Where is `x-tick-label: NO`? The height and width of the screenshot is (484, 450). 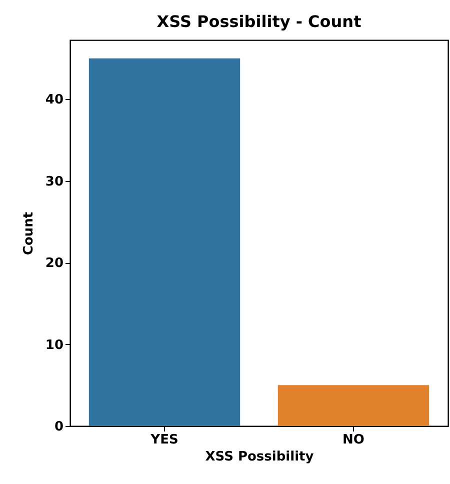 x-tick-label: NO is located at coordinates (353, 440).